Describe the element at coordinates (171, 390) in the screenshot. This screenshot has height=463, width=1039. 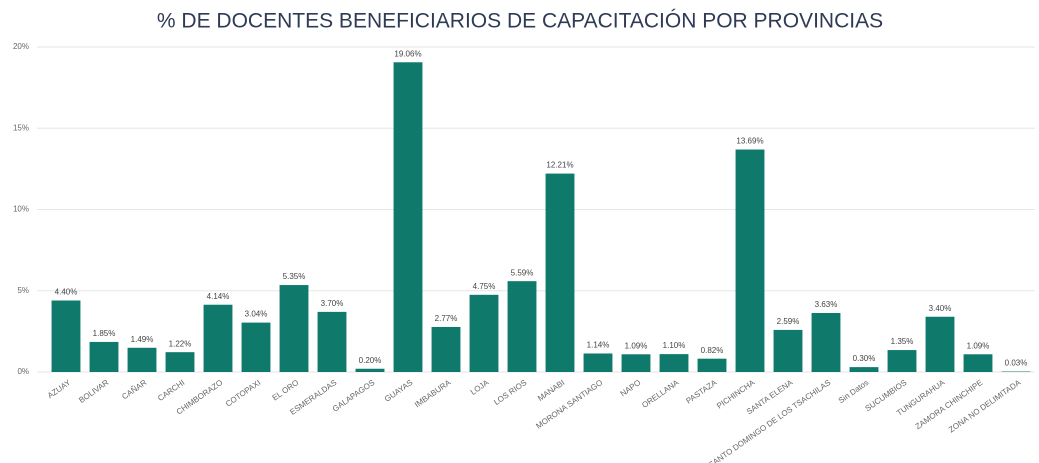
I see `x-tick-label: CARCHI` at that location.